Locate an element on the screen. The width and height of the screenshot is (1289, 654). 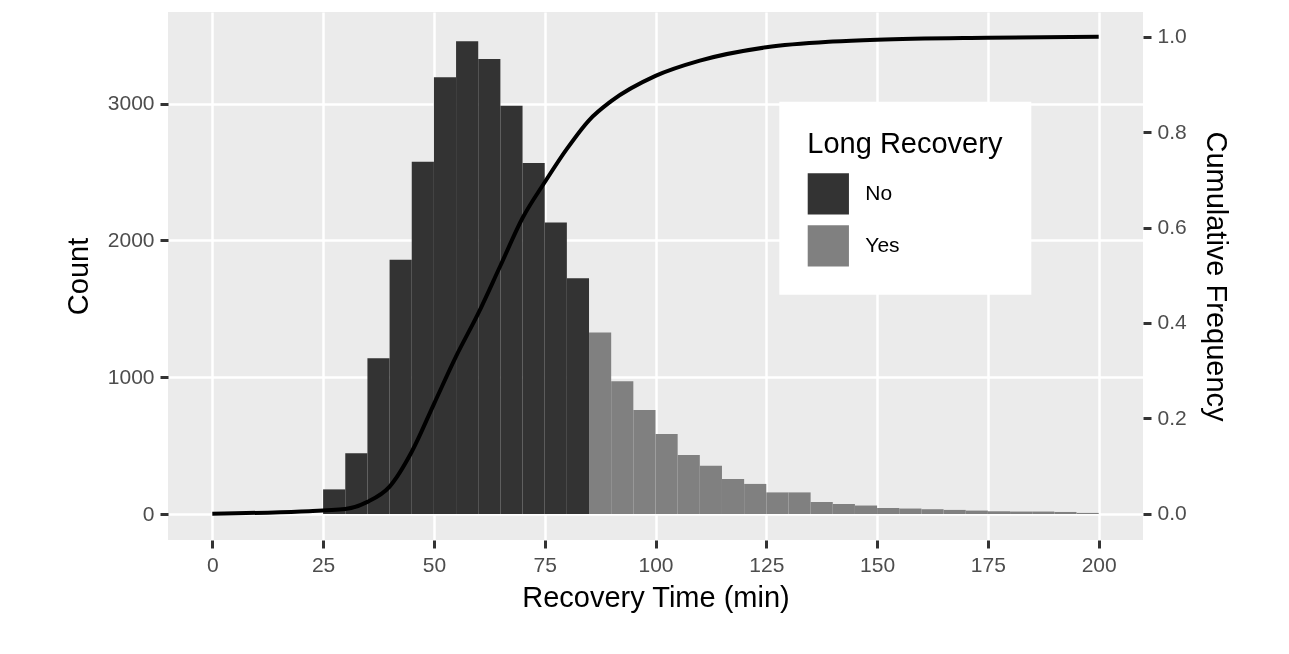
x-tick-label: 175 is located at coordinates (988, 564).